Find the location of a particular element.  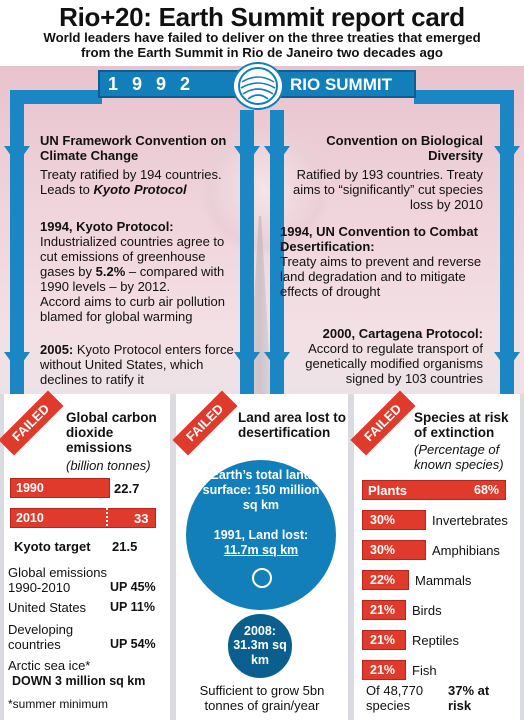

species-bar-amphibians is located at coordinates (394, 550).